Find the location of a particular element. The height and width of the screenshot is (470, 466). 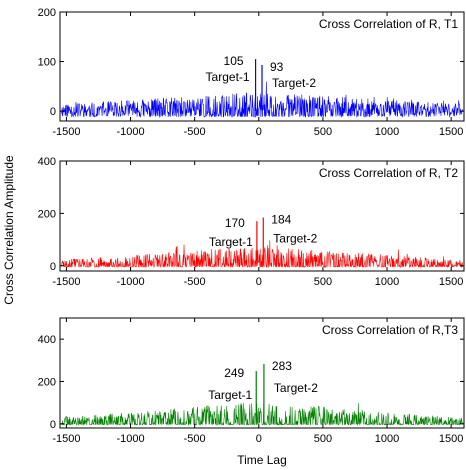

peak-2-value-label: 283 is located at coordinates (282, 366).